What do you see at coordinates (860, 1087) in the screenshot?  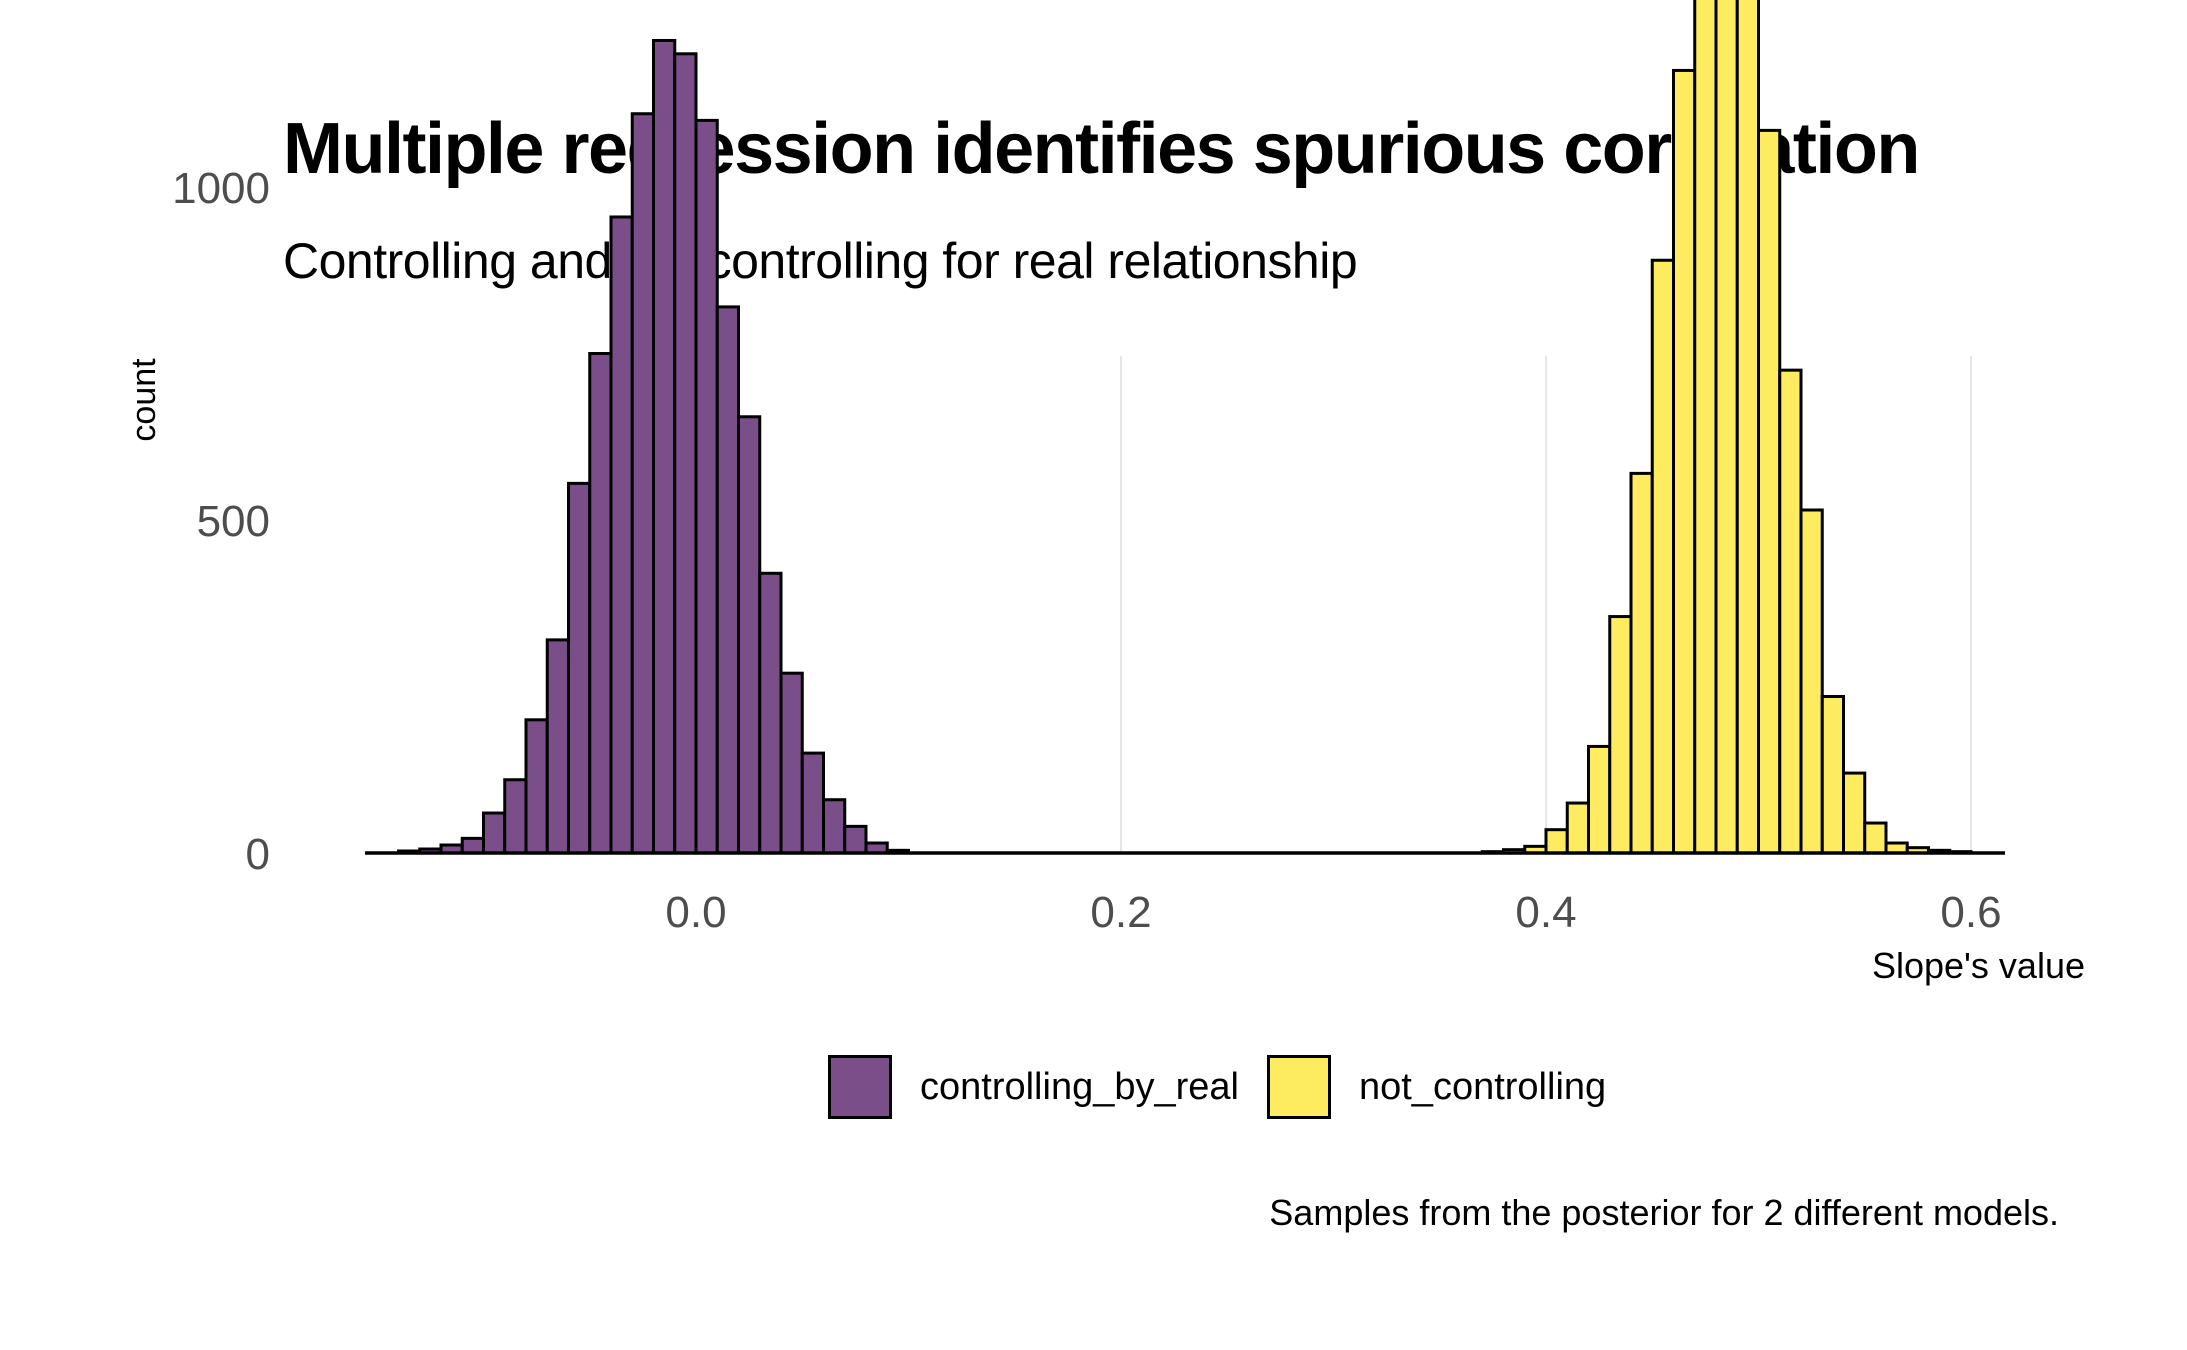 I see `legend-key-controlling-by-real` at bounding box center [860, 1087].